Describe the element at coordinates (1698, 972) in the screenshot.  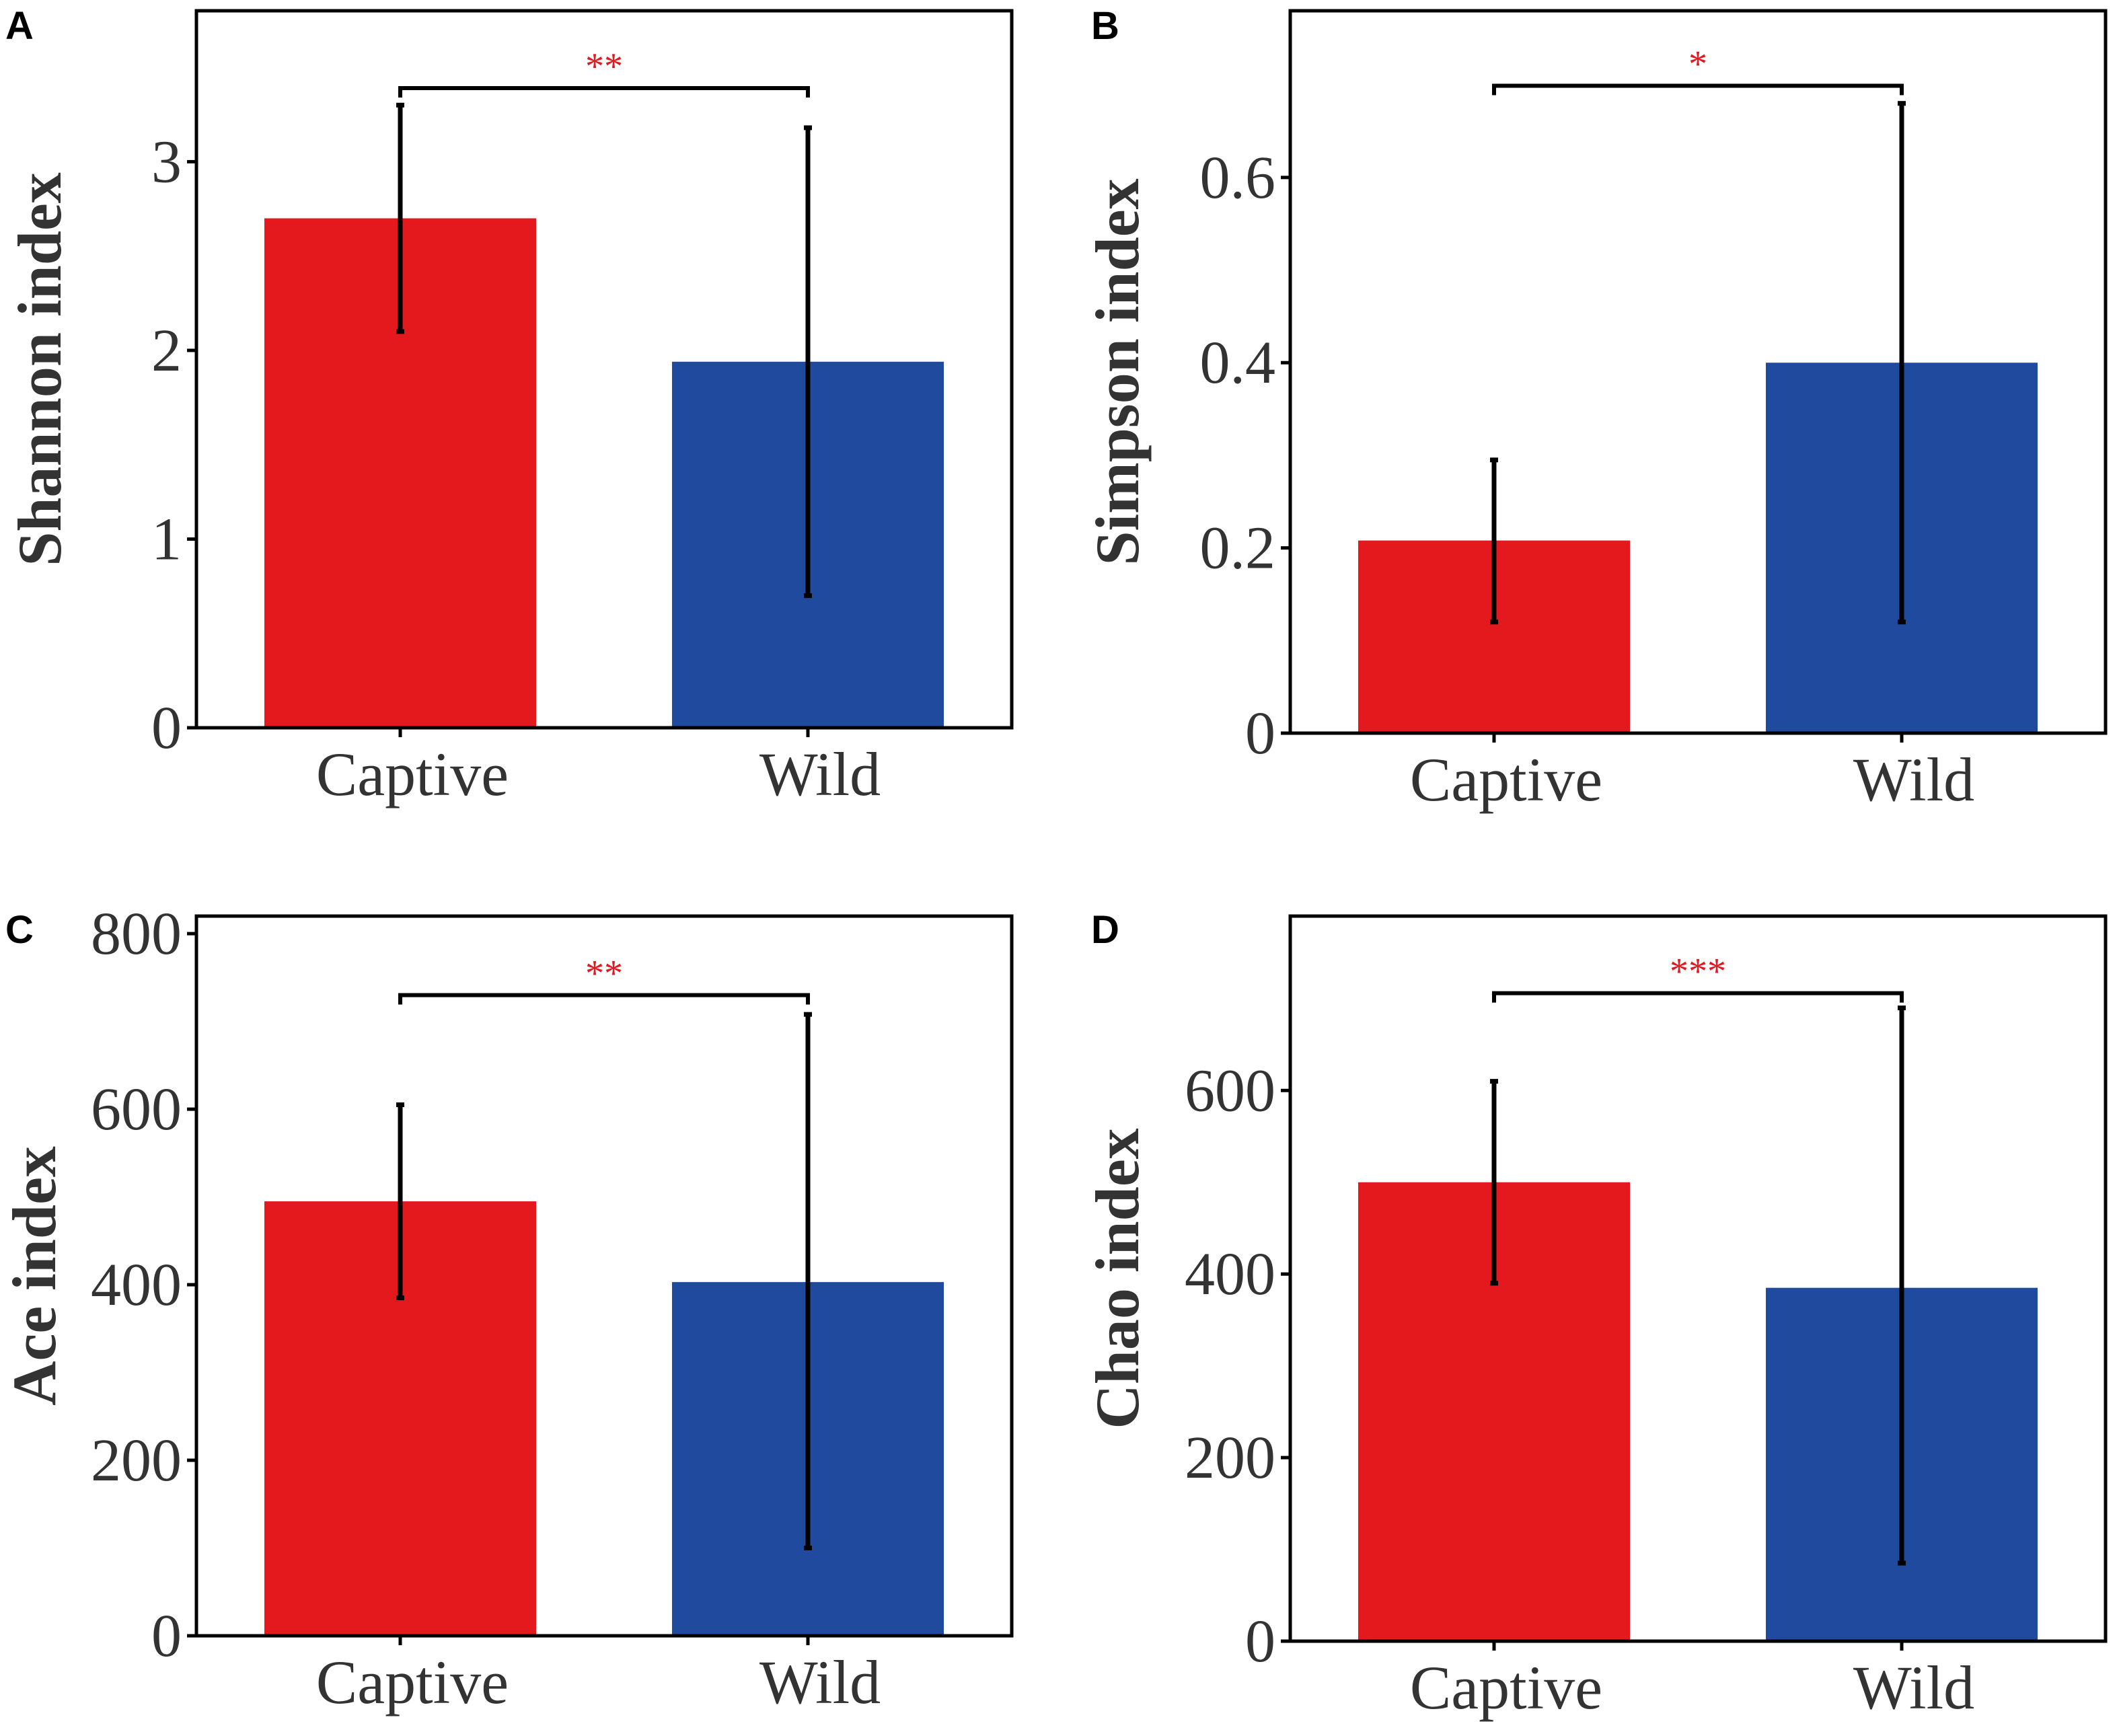
I see `significance-label: ***` at that location.